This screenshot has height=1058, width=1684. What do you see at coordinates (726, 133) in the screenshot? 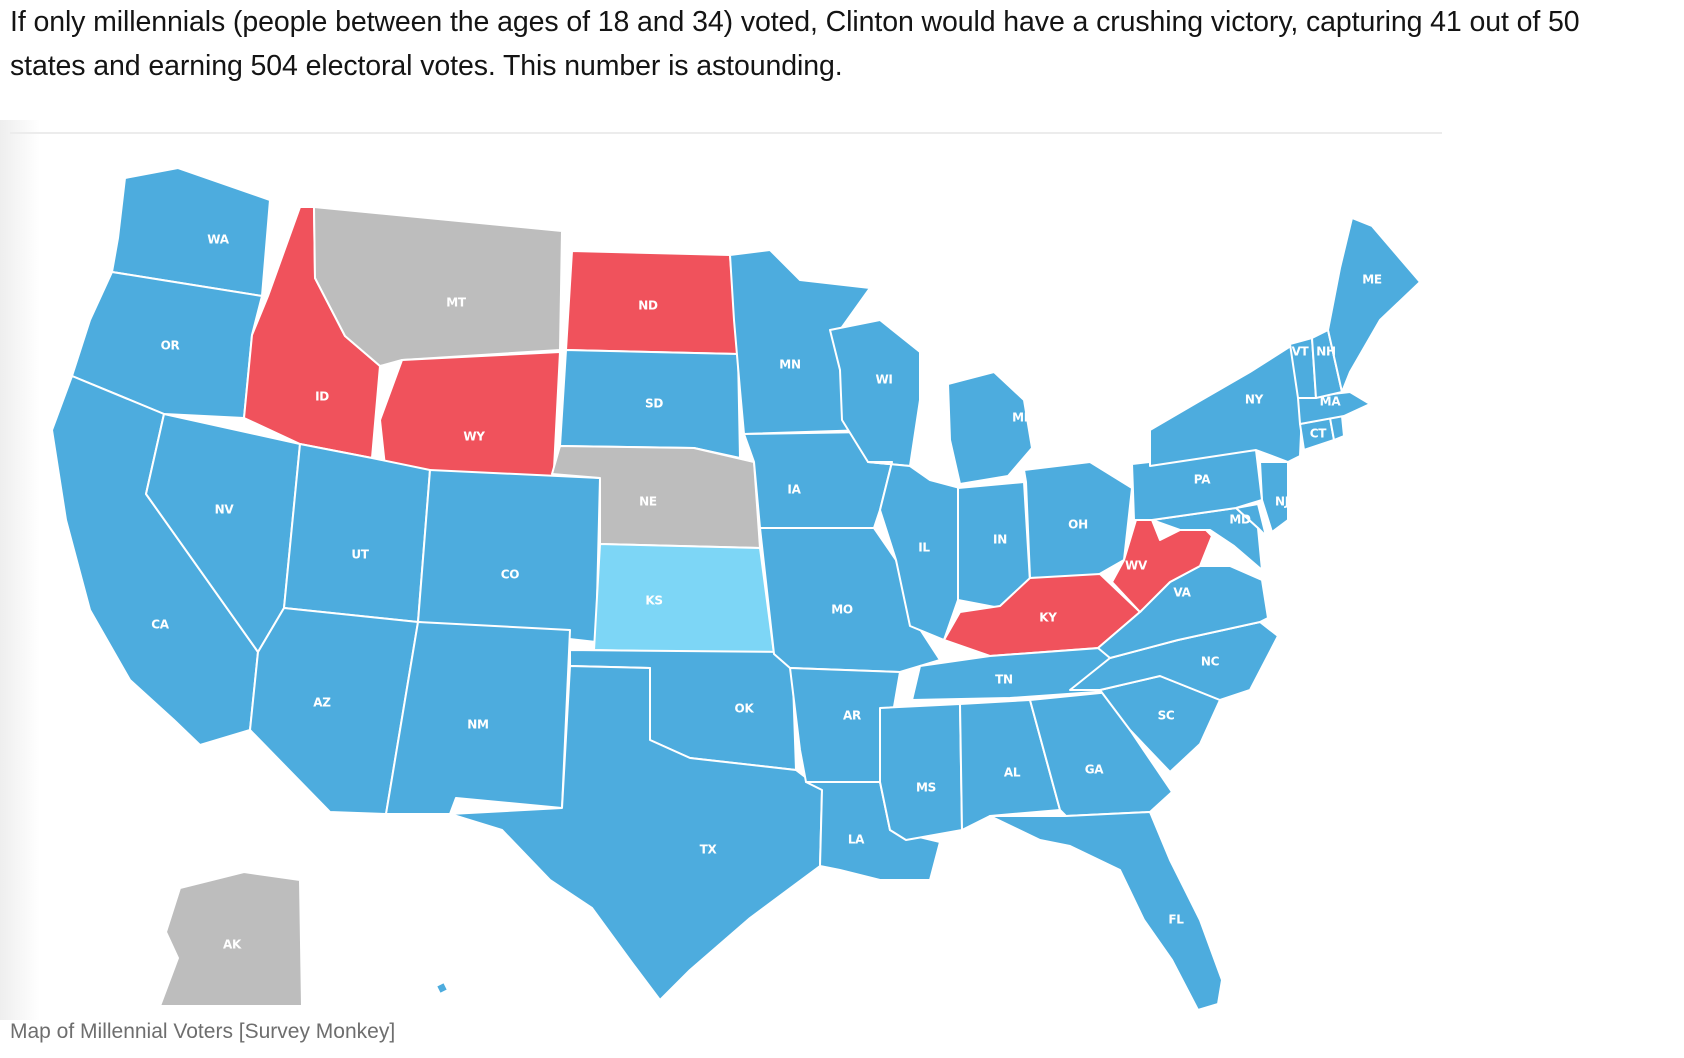
I see `figure-divider` at bounding box center [726, 133].